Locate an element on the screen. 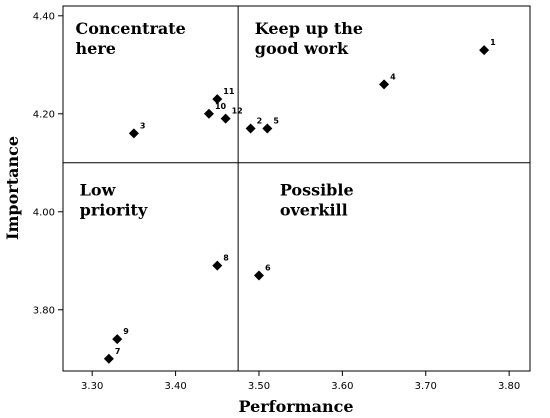 The height and width of the screenshot is (418, 550). x-tick-label: 3.80 is located at coordinates (509, 386).